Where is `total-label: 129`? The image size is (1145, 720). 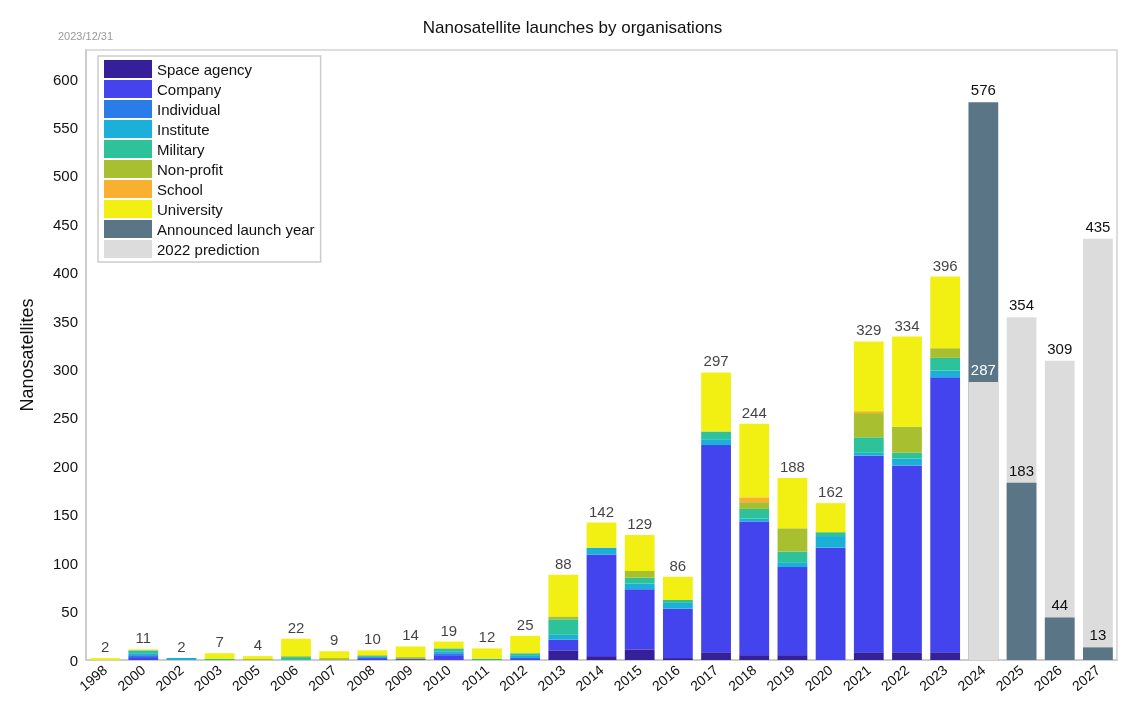 total-label: 129 is located at coordinates (640, 524).